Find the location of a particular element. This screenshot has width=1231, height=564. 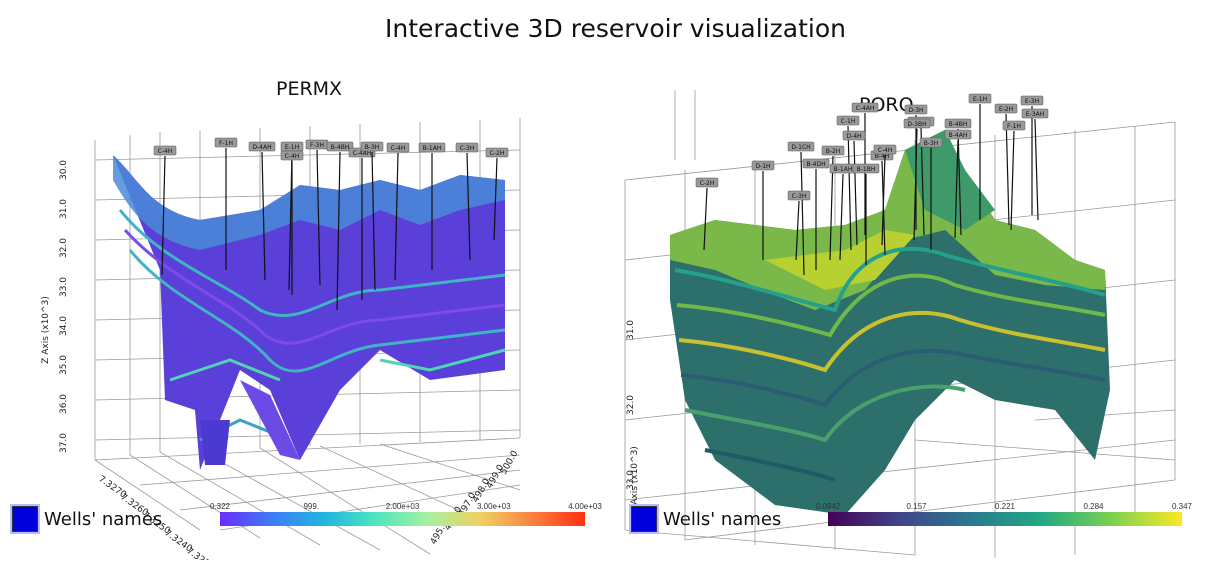

well-label: C-2H is located at coordinates (707, 183).